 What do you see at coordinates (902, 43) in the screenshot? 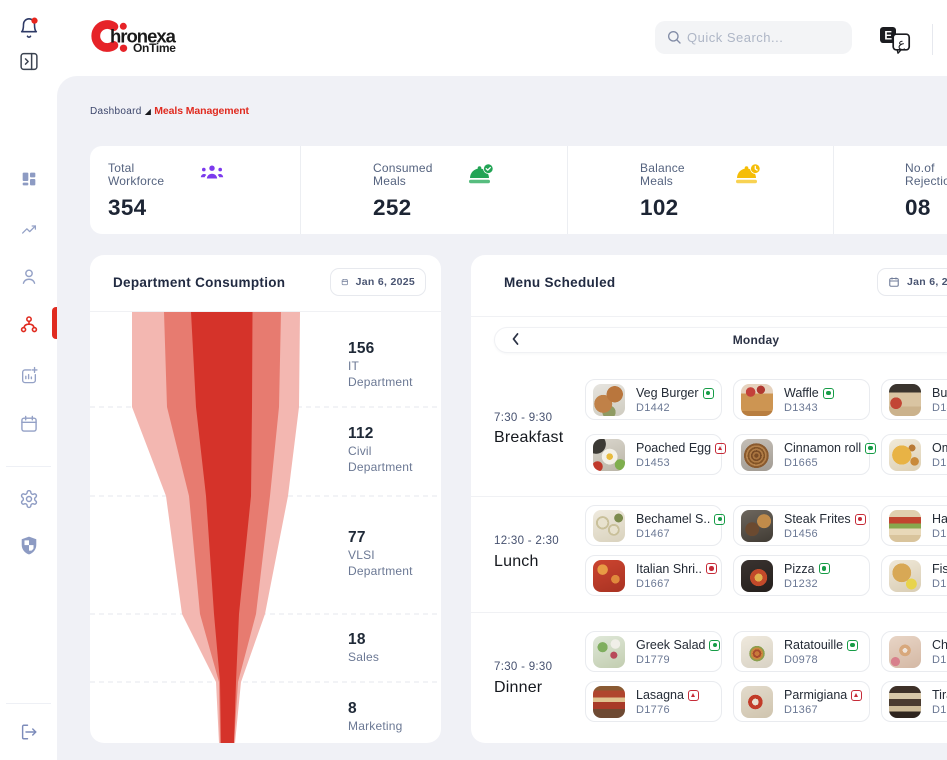
I see `svg-text: ع` at bounding box center [902, 43].